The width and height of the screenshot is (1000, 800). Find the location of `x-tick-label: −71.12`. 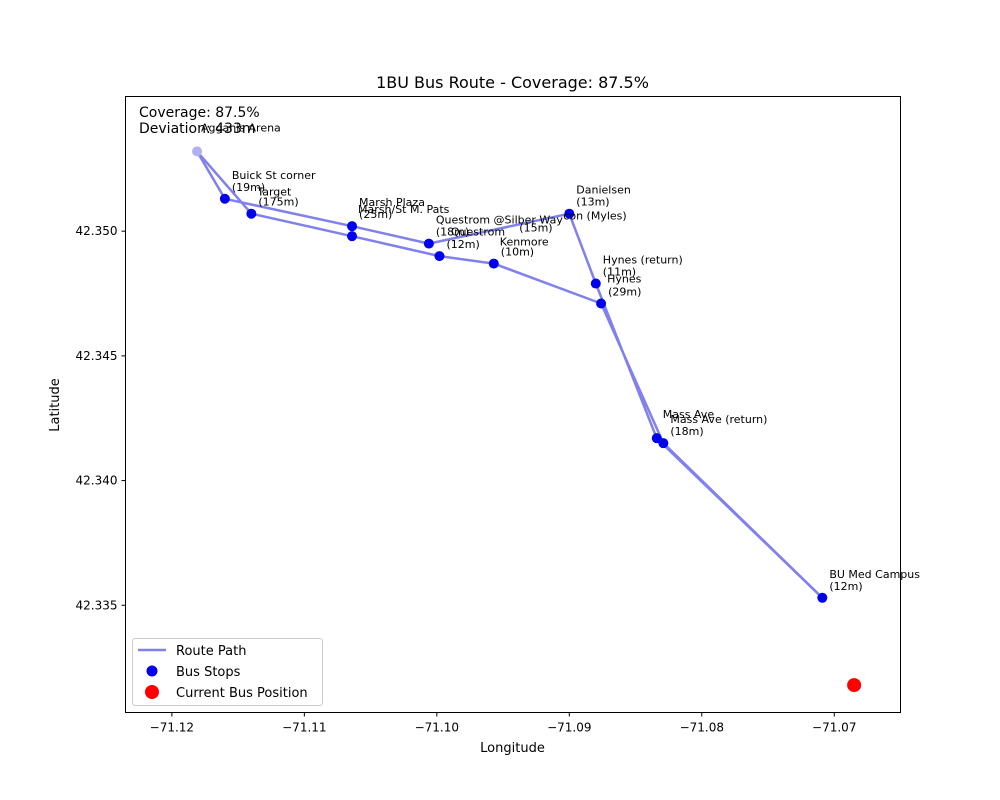

x-tick-label: −71.12 is located at coordinates (172, 728).